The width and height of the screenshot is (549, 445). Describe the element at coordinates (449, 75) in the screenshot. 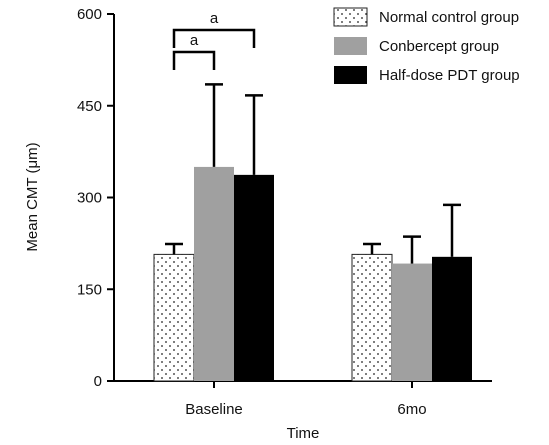

I see `legend-label: Half-dose PDT group` at that location.